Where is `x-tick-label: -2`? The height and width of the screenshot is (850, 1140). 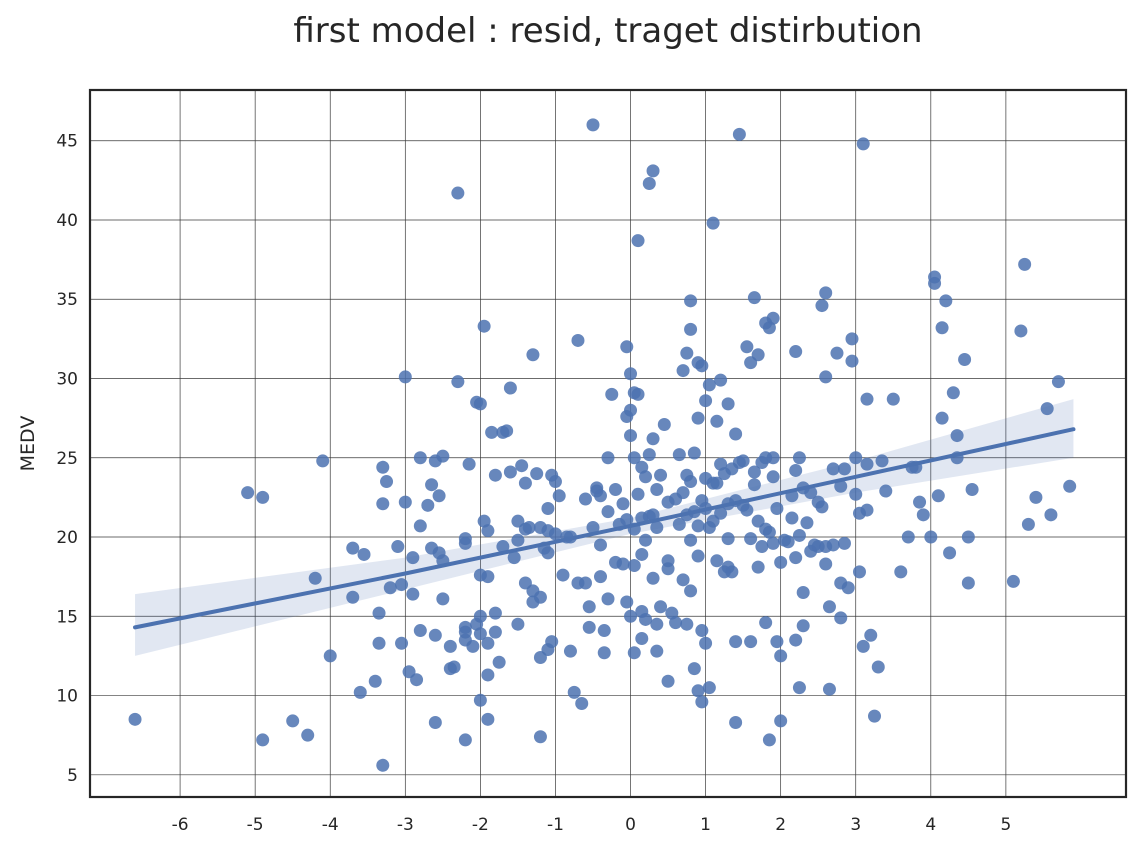
x-tick-label: -2 is located at coordinates (480, 825).